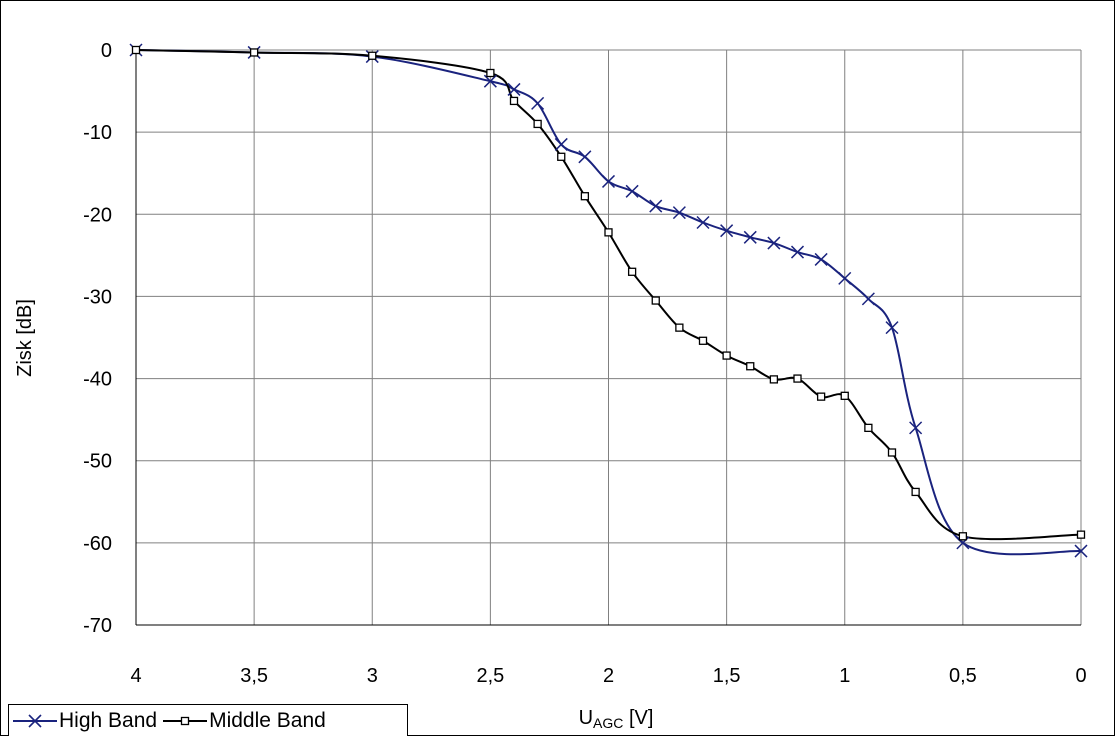  I want to click on legend-label-high-band: High Band, so click(108, 720).